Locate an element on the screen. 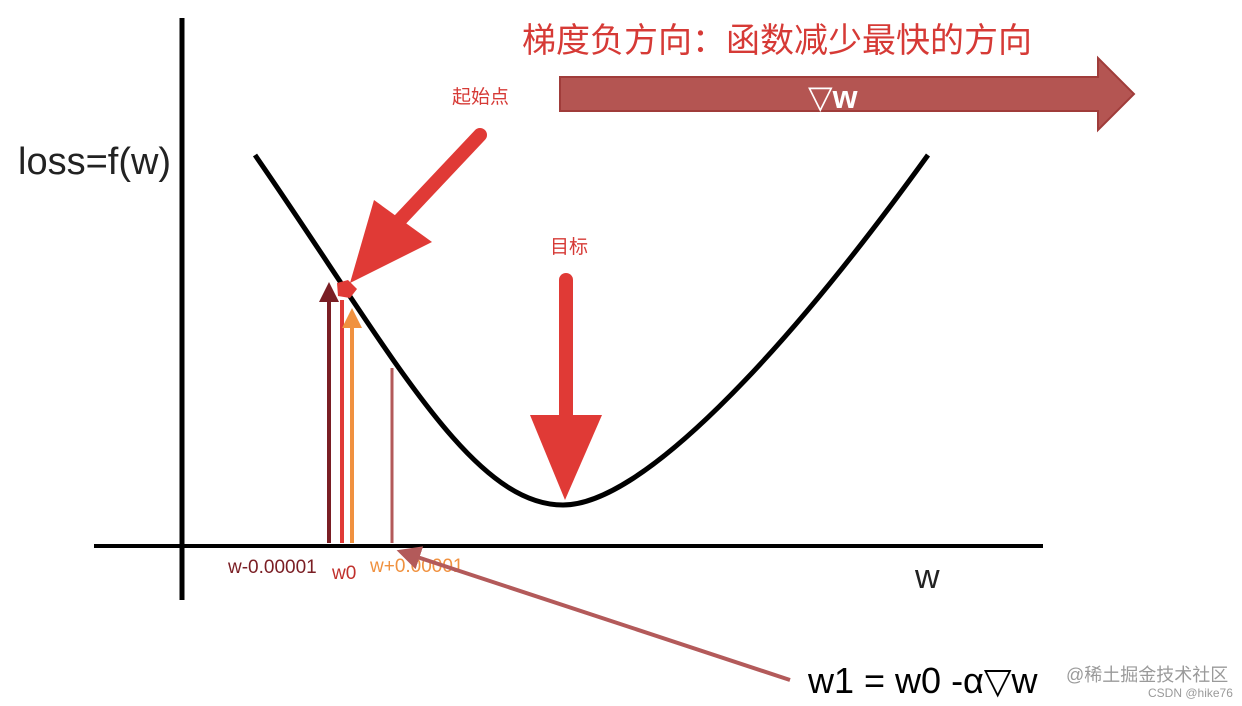 This screenshot has width=1242, height=706. start-point-marker is located at coordinates (347, 289).